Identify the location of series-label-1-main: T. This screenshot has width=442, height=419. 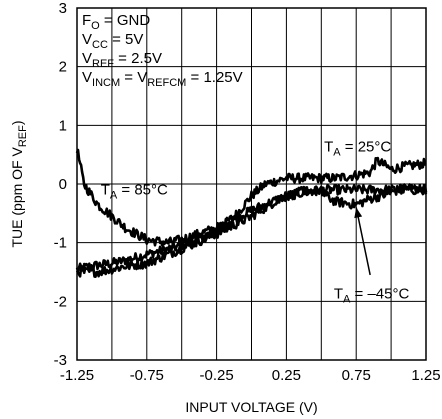
(328, 147).